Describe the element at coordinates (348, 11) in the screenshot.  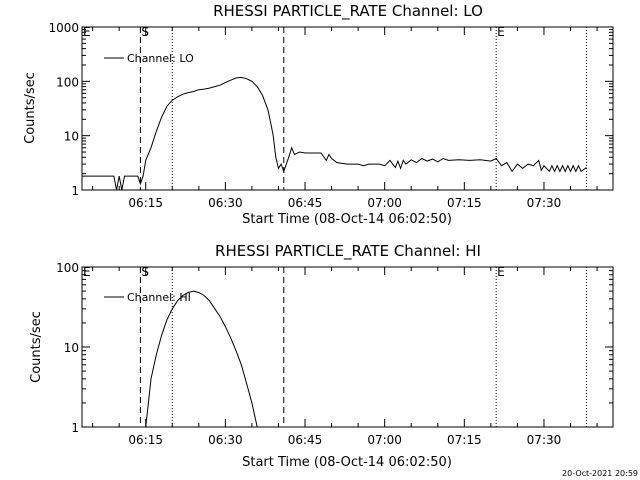
I see `chart-title: RHESSI PARTICLE_RATE Channel: LO` at that location.